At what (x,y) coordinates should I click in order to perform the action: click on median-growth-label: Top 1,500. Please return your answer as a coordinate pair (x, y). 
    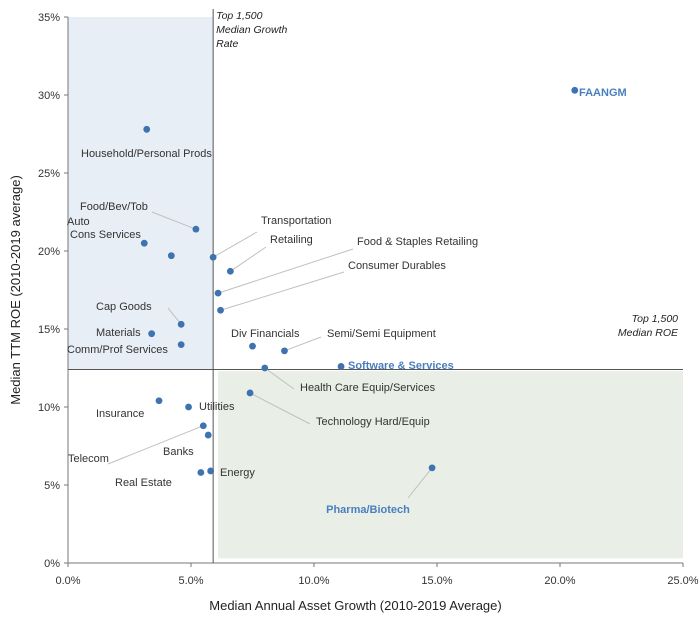
    Looking at the image, I should click on (239, 16).